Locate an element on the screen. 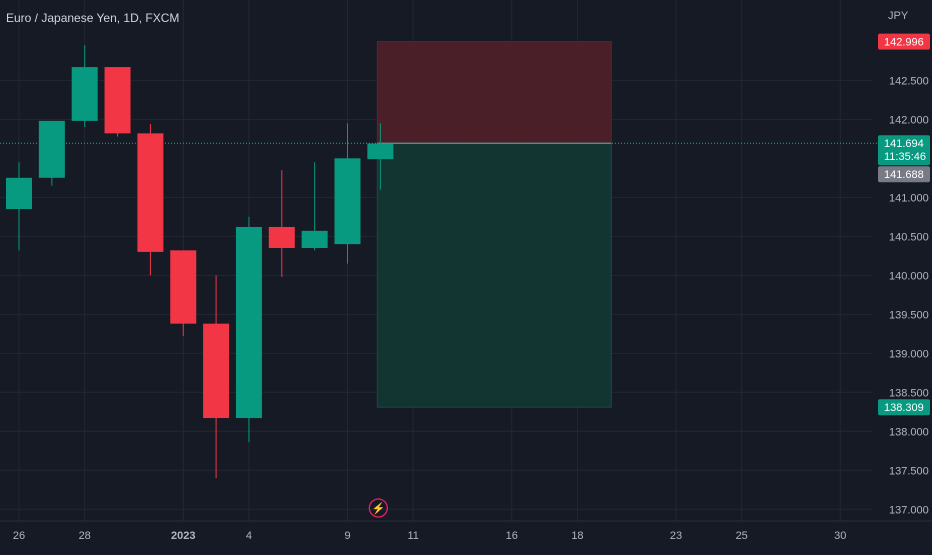 This screenshot has height=555, width=932. time-axis-label: 4 is located at coordinates (249, 536).